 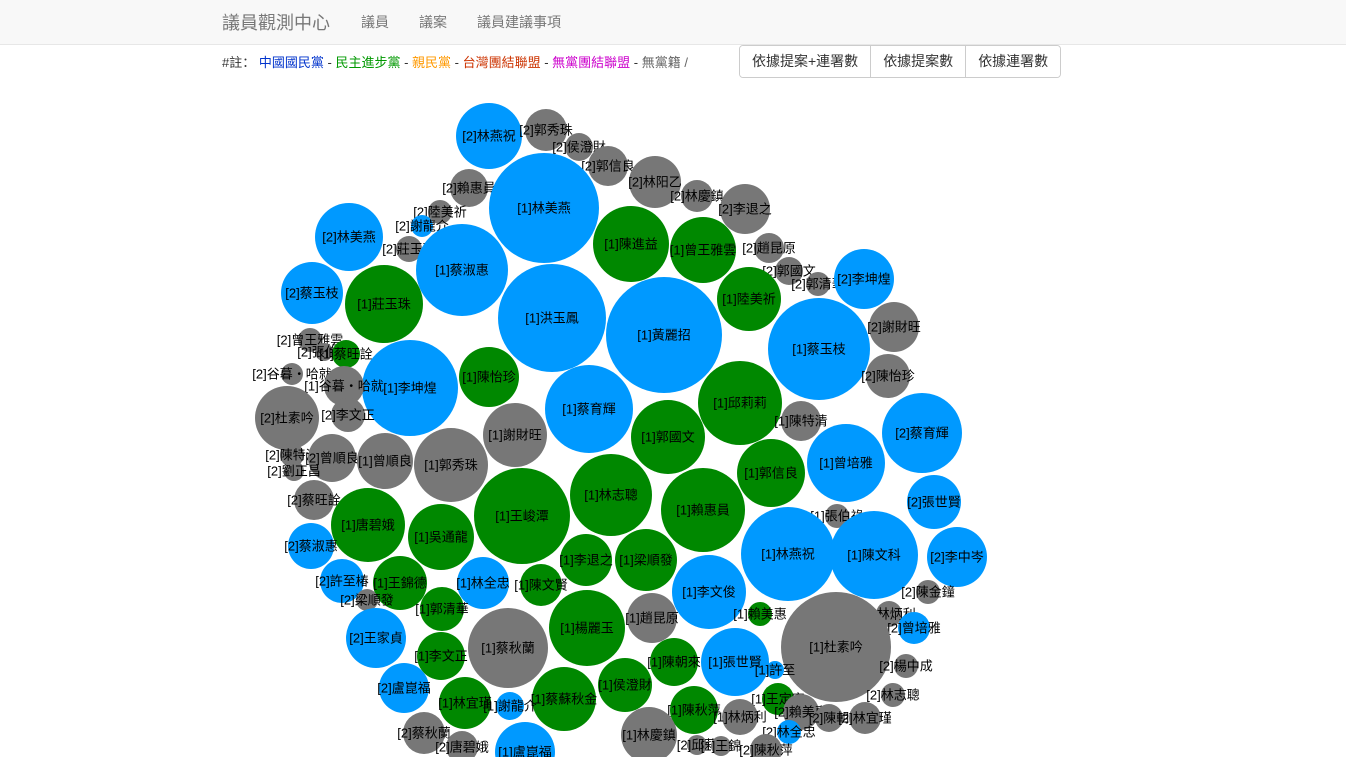 I want to click on councilor-bubble: [2]王家貞, so click(x=376, y=638).